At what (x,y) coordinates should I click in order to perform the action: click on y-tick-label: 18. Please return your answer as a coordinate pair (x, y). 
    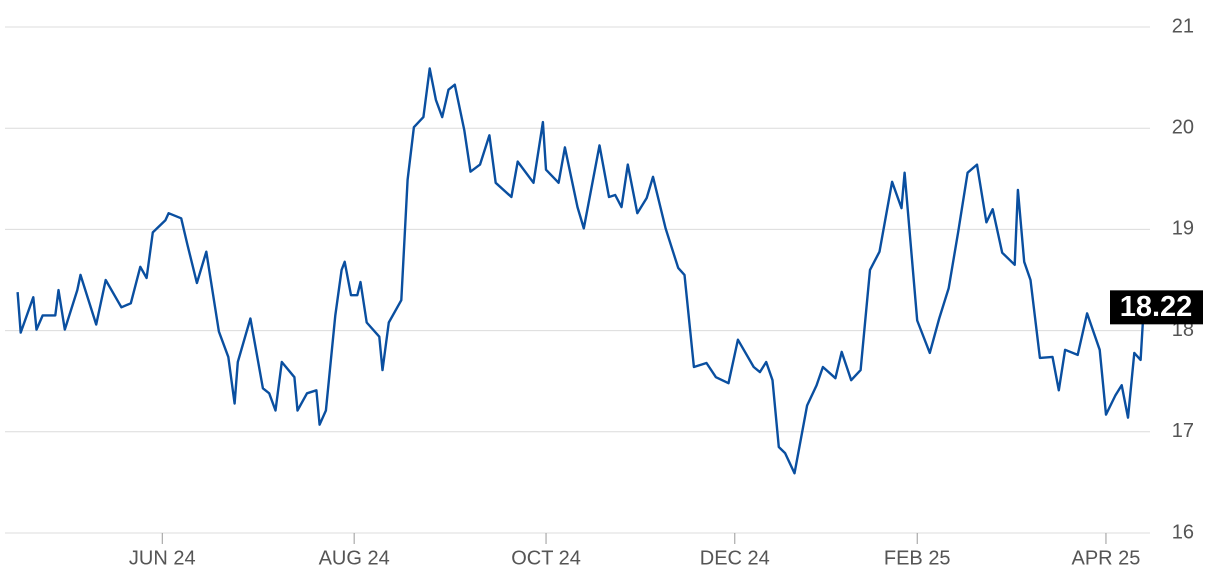
    Looking at the image, I should click on (1183, 330).